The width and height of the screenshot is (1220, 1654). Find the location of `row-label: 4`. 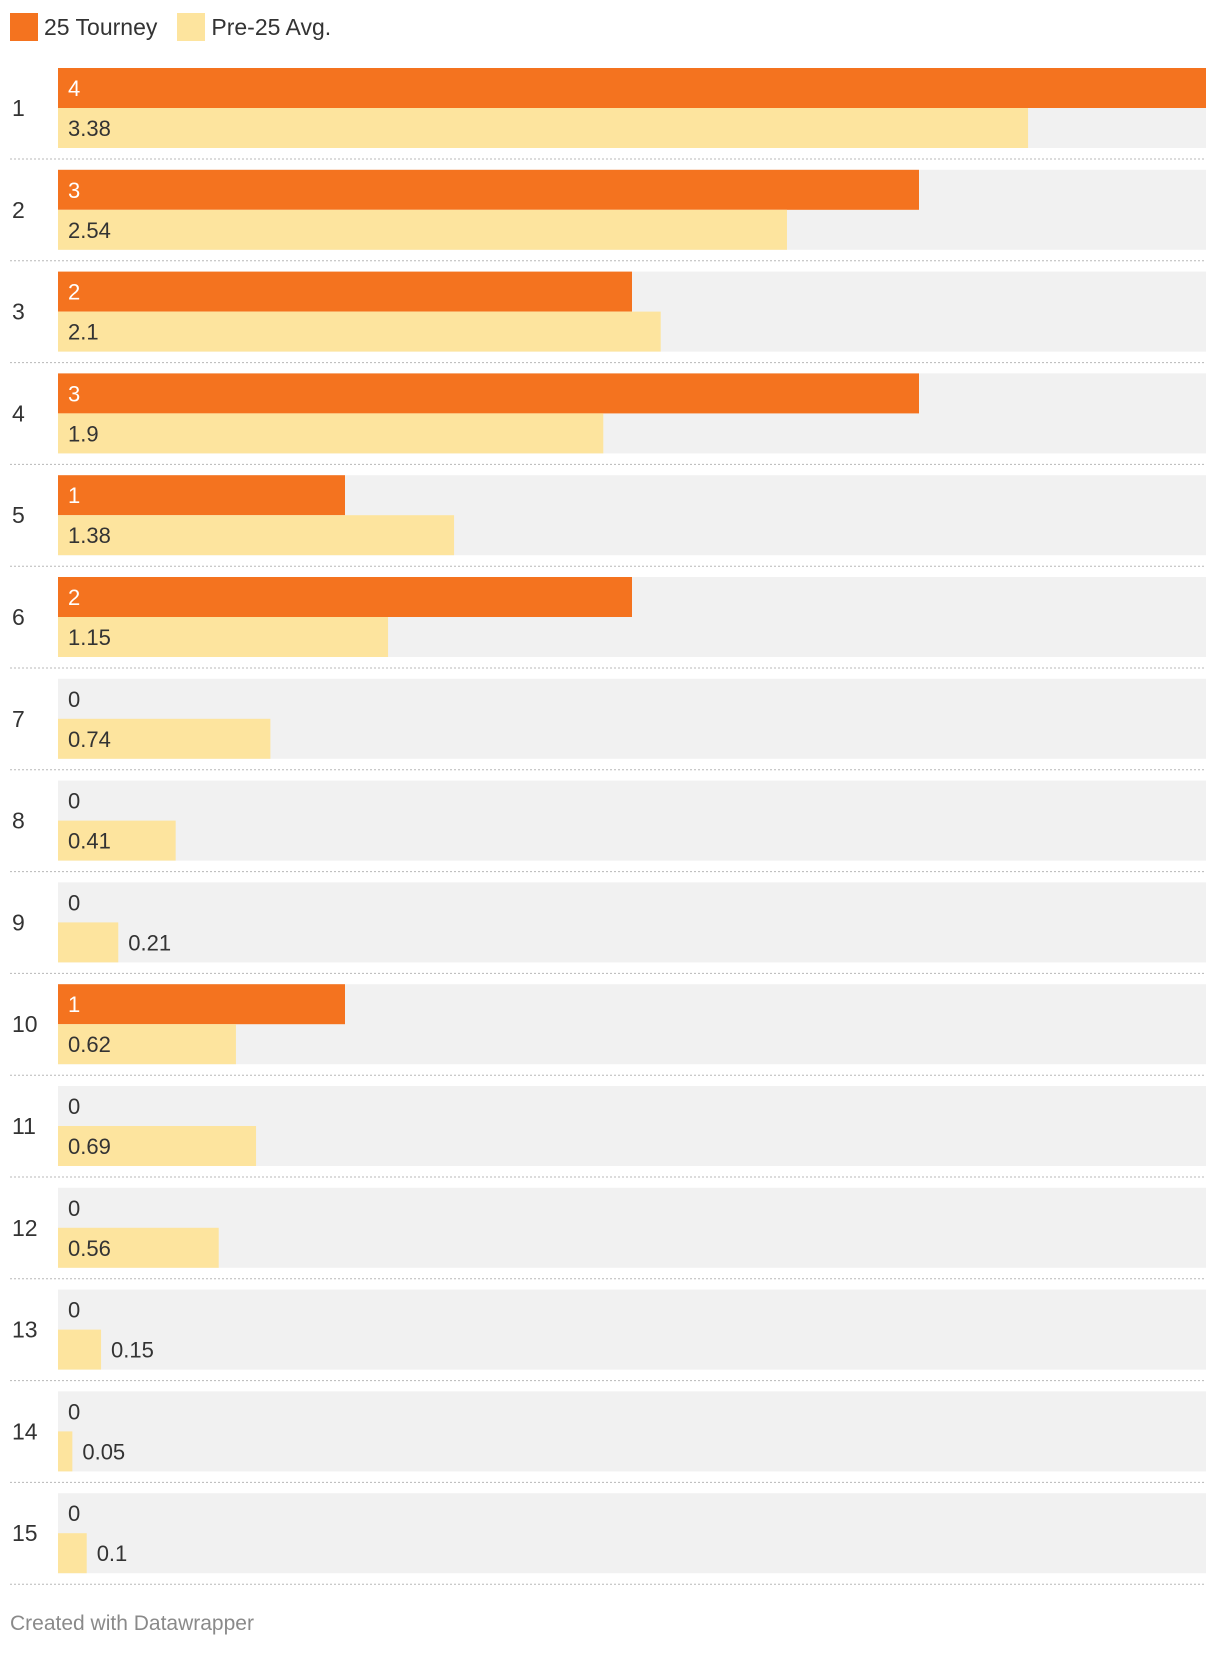

row-label: 4 is located at coordinates (18, 413).